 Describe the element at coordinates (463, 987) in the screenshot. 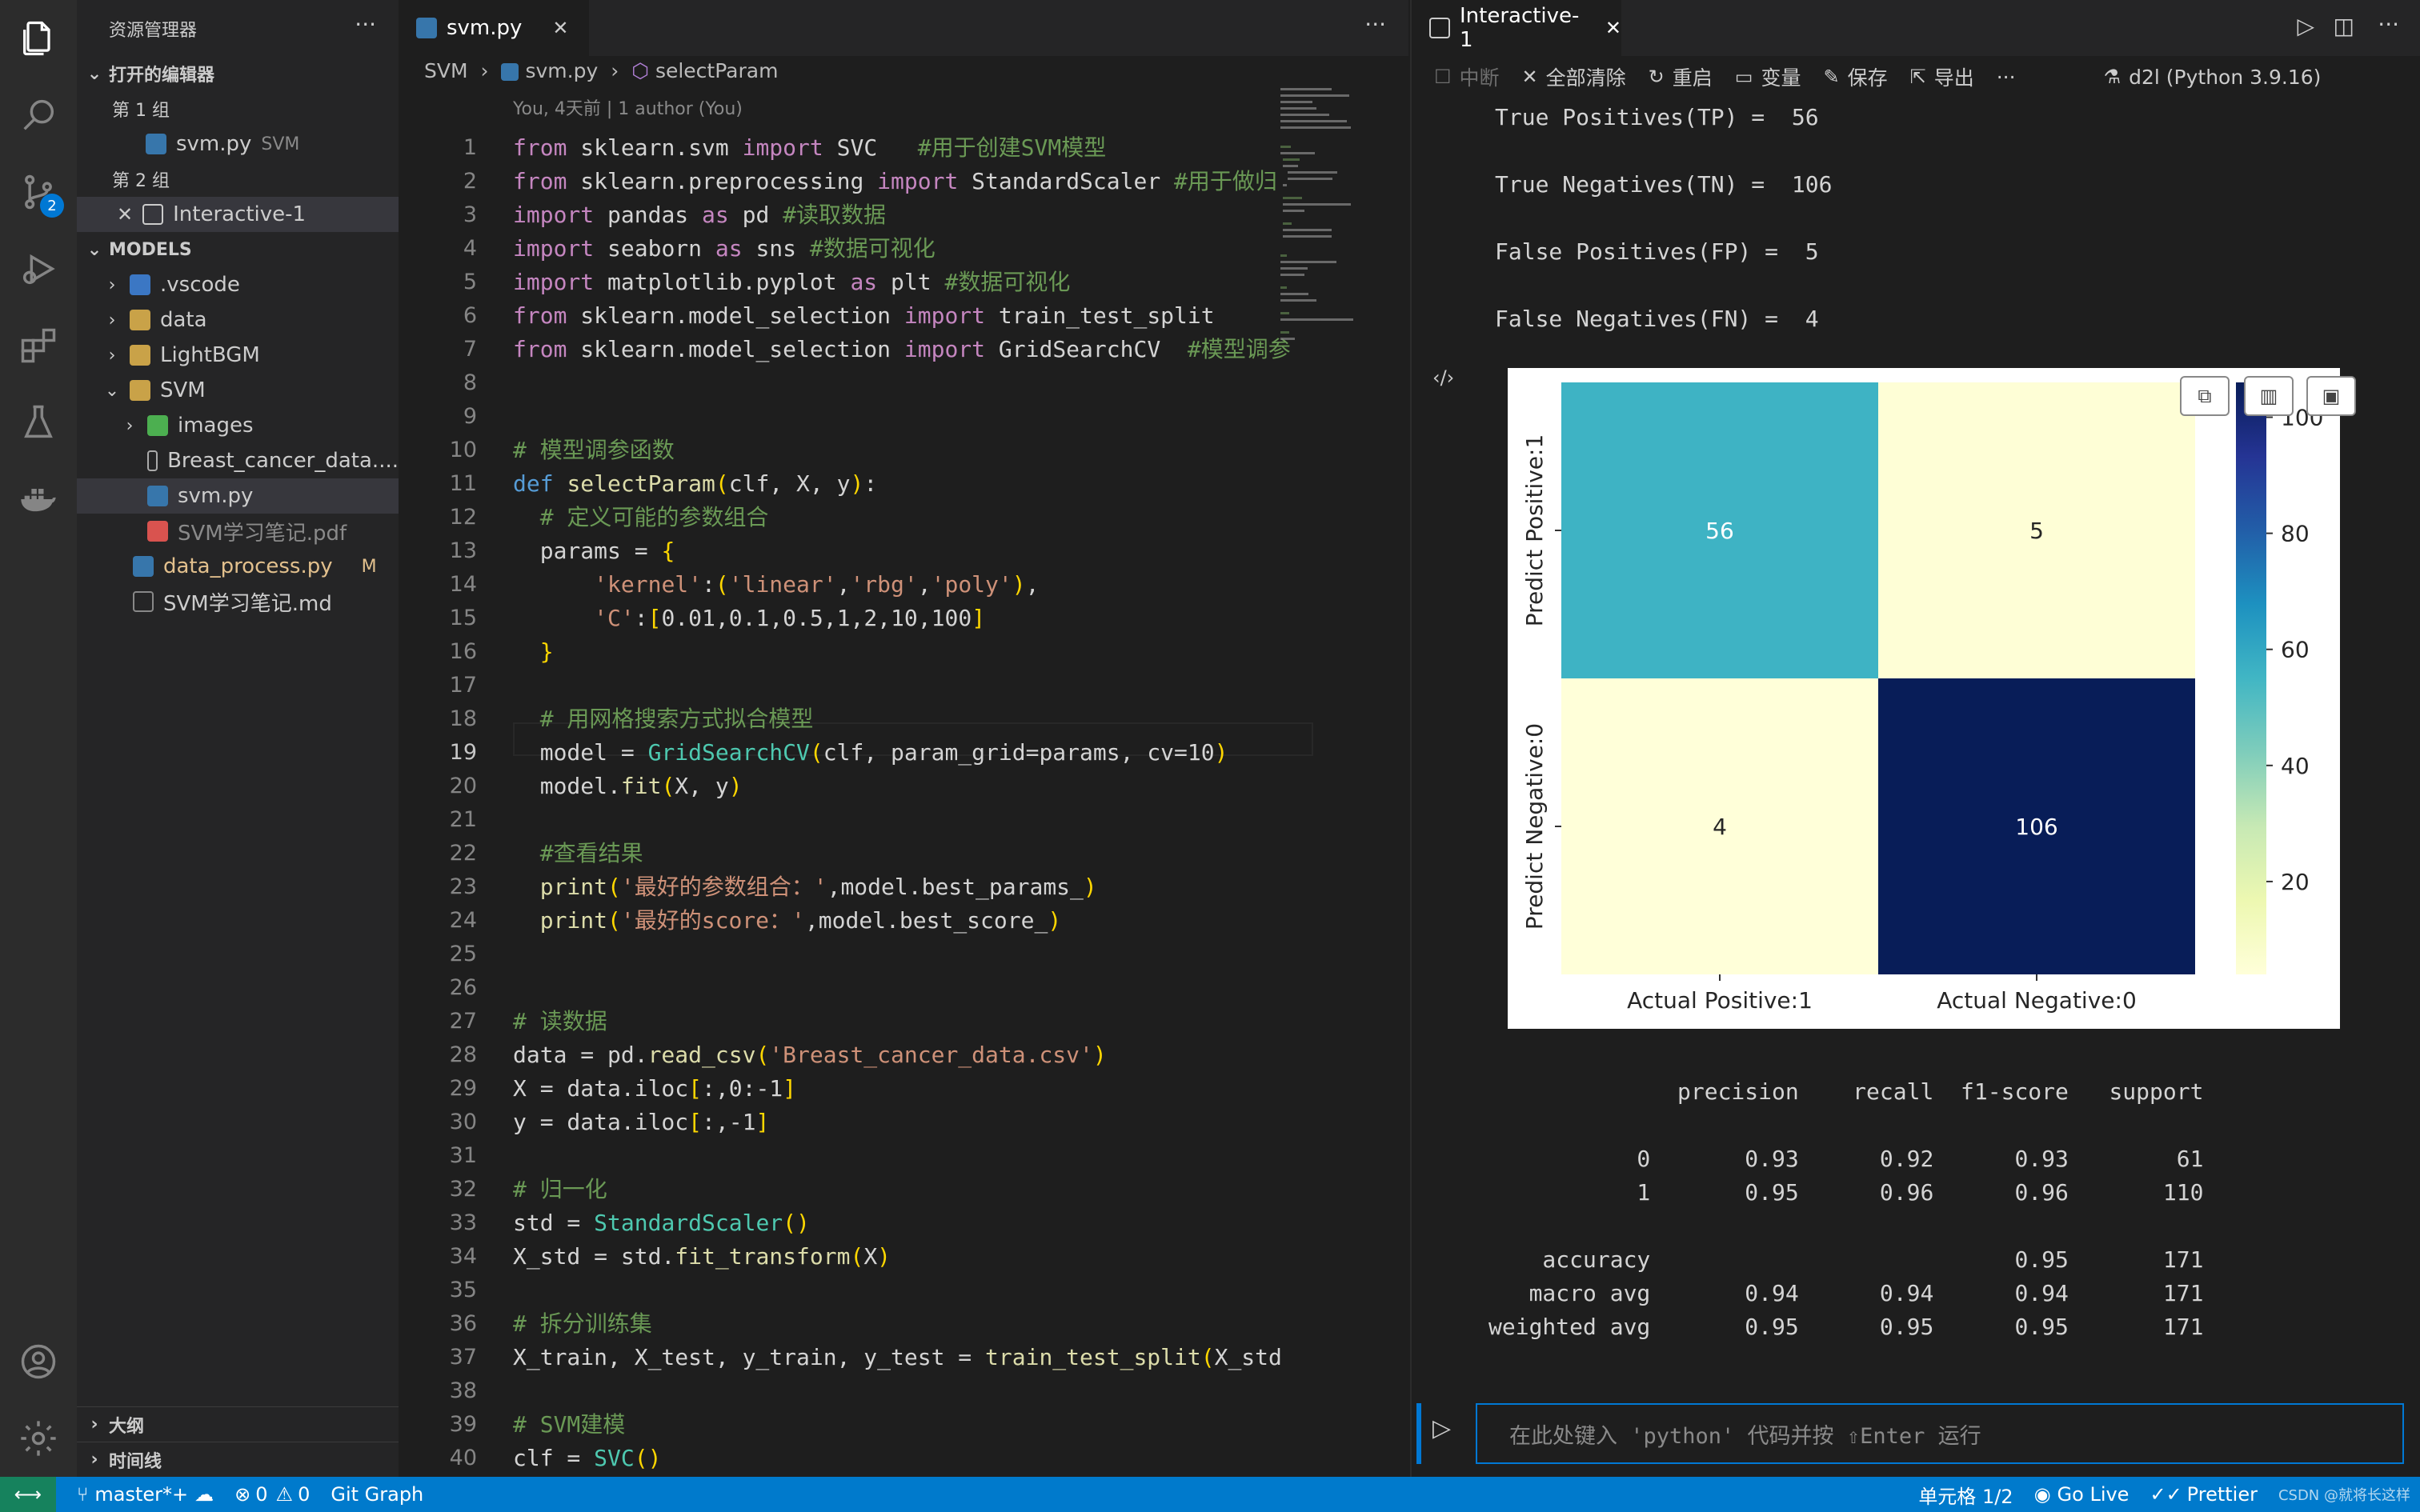

I see `line-number: 26` at that location.